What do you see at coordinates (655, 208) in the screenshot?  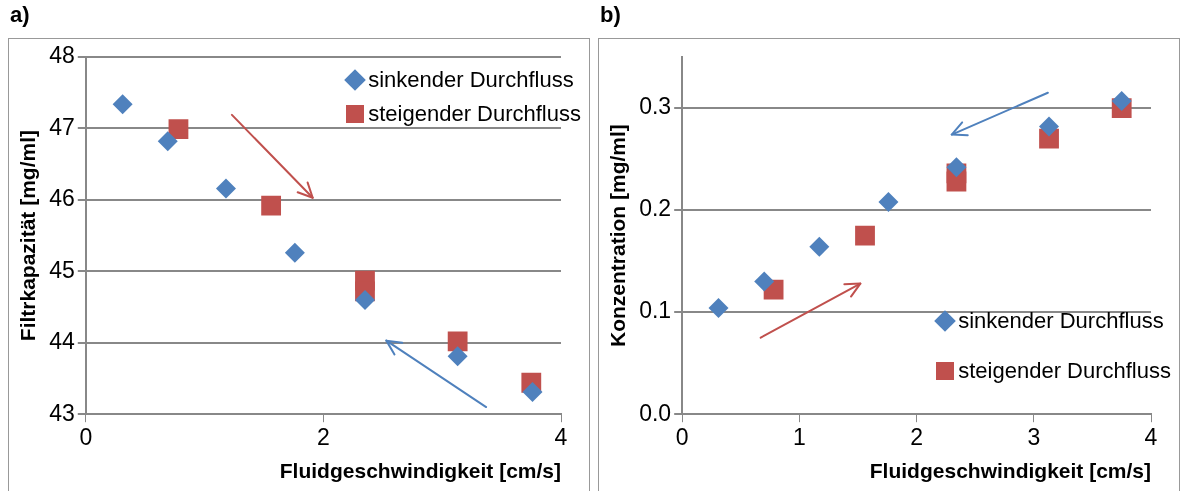 I see `y-tick-label: 0.2` at bounding box center [655, 208].